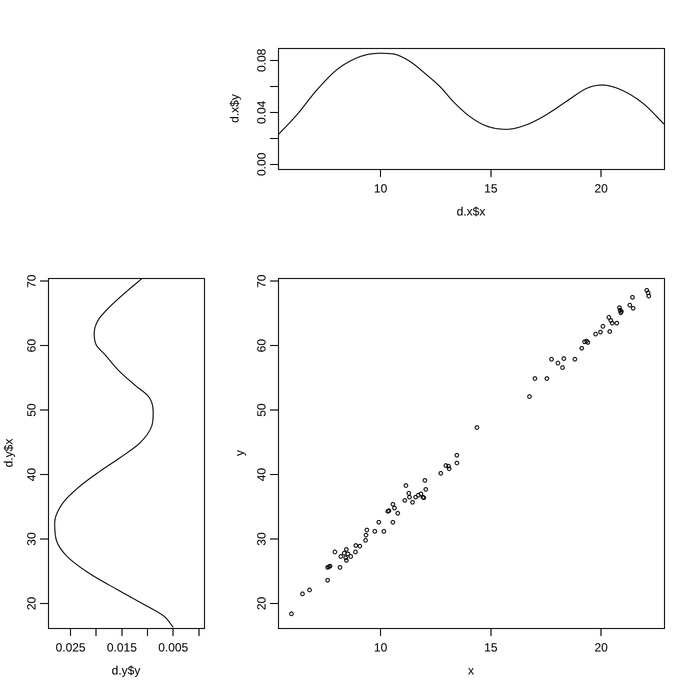 The height and width of the screenshot is (689, 689). I want to click on y-tick-label: 0.04, so click(261, 112).